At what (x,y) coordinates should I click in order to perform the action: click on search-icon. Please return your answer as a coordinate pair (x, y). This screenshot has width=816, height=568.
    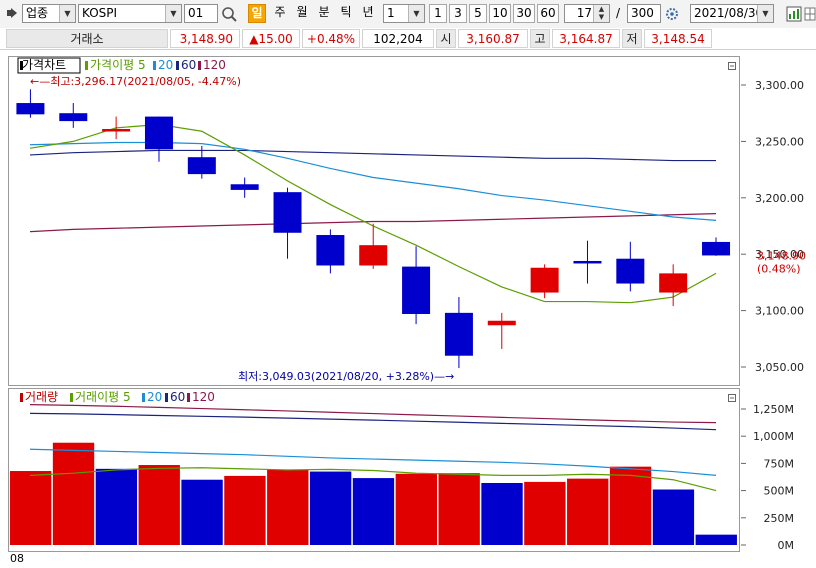
    Looking at the image, I should click on (229, 14).